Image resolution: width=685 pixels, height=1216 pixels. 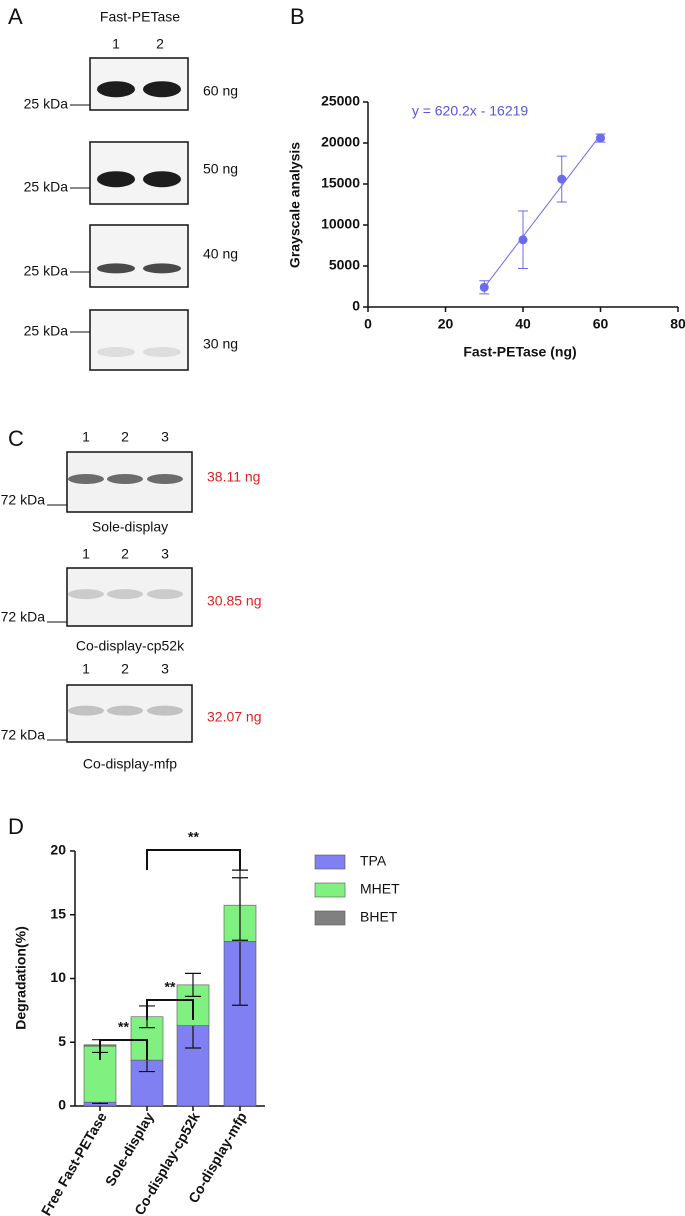 What do you see at coordinates (130, 646) in the screenshot?
I see `sample-name: Co-display-cp52k` at bounding box center [130, 646].